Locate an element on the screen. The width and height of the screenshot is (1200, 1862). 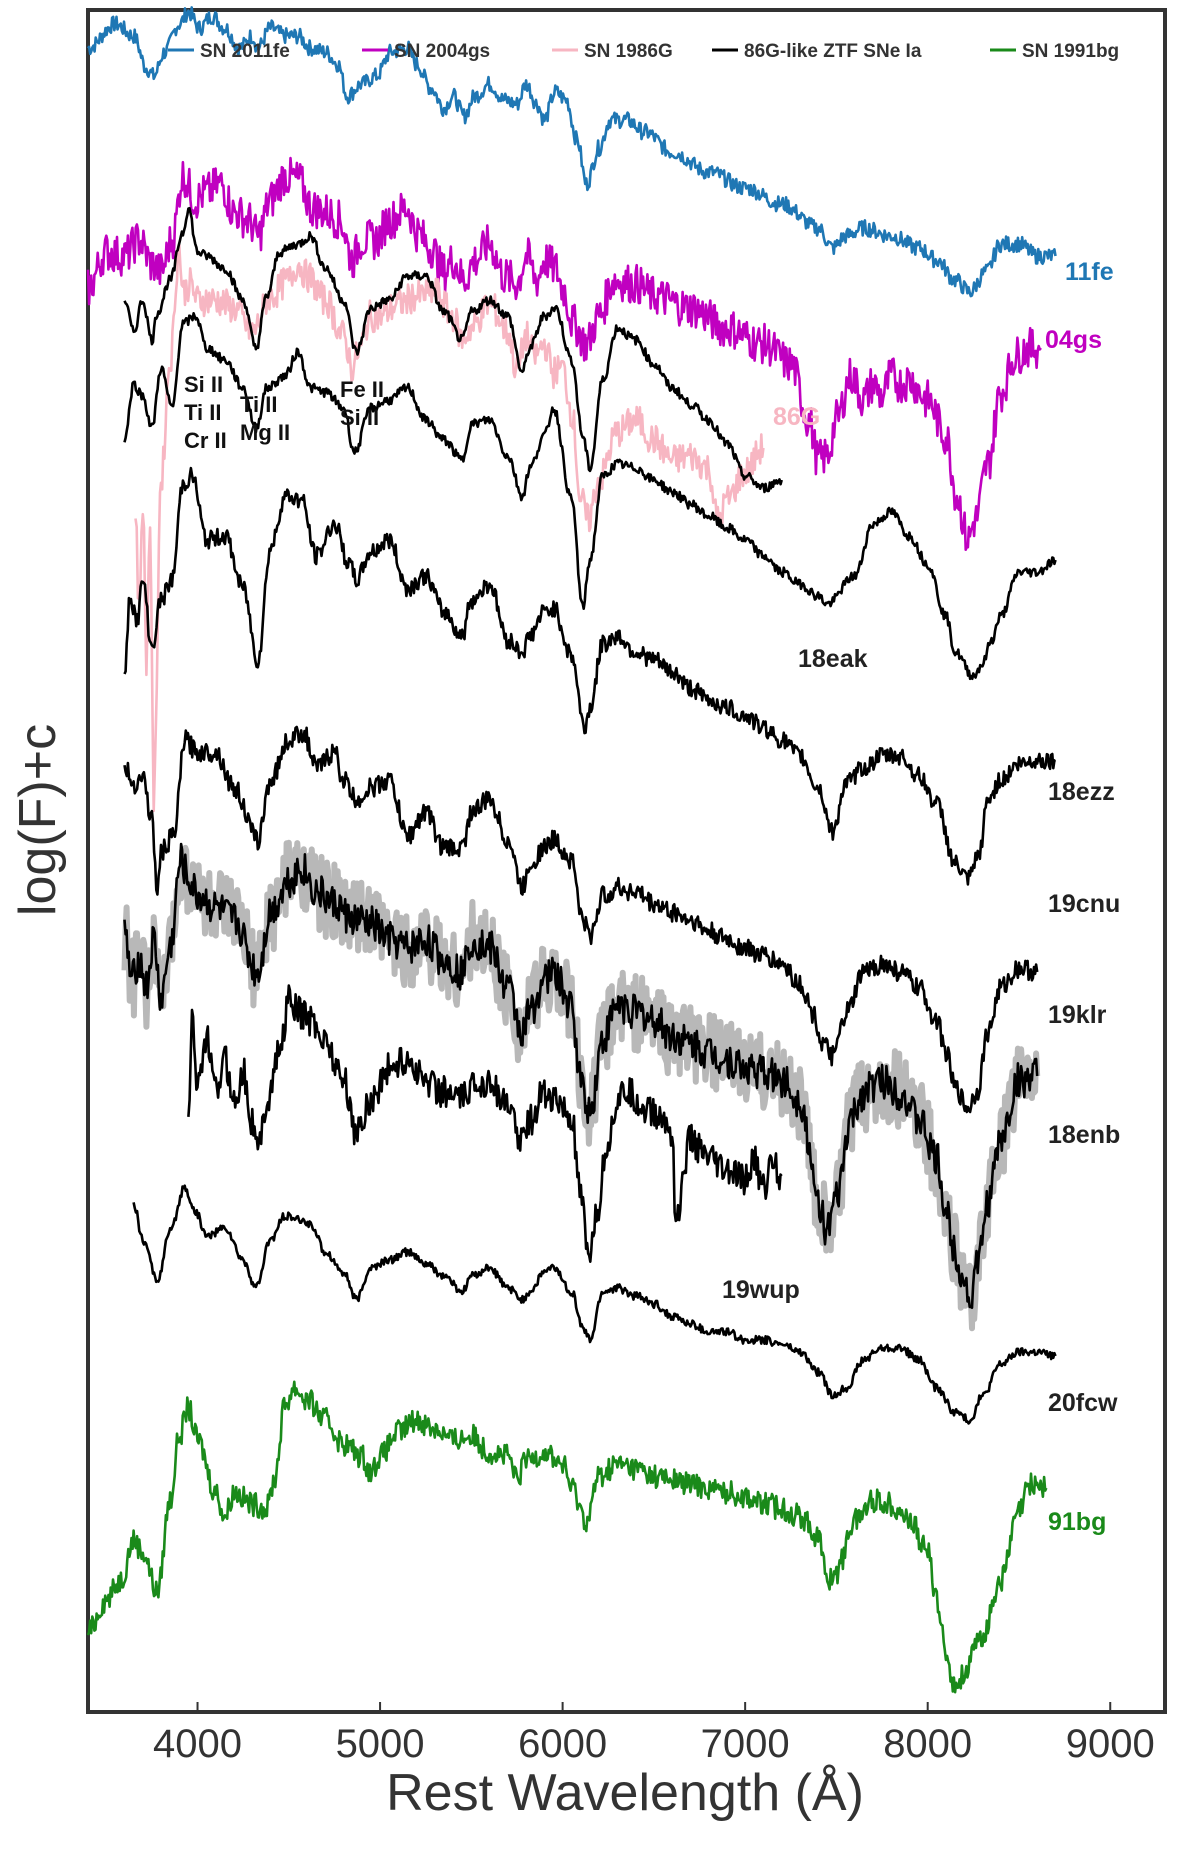
legend-label-0: SN 2011fe is located at coordinates (245, 51).